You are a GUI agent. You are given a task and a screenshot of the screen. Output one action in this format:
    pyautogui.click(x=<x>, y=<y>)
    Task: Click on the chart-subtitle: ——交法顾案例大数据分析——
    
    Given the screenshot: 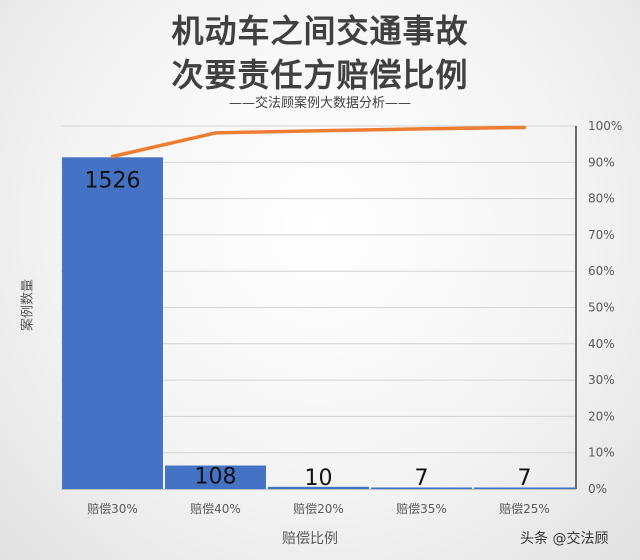 What is the action you would take?
    pyautogui.click(x=319, y=103)
    